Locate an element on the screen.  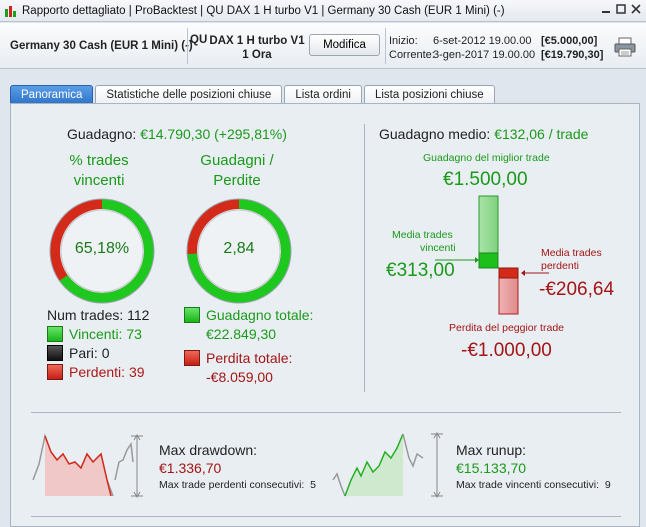
avg-win-label: Media trades vincenti is located at coordinates (424, 242).